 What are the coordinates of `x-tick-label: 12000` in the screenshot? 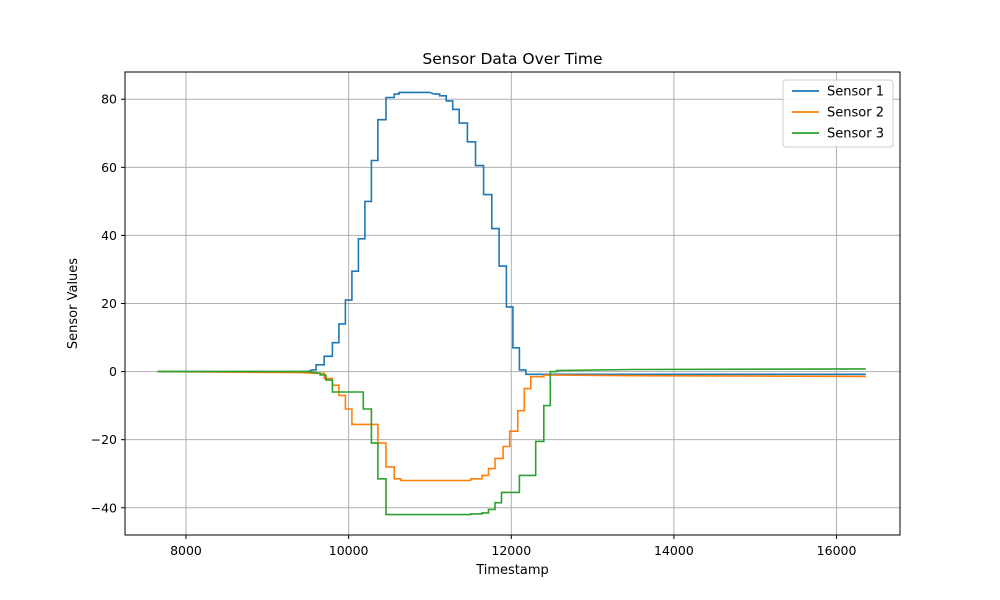 It's located at (511, 550).